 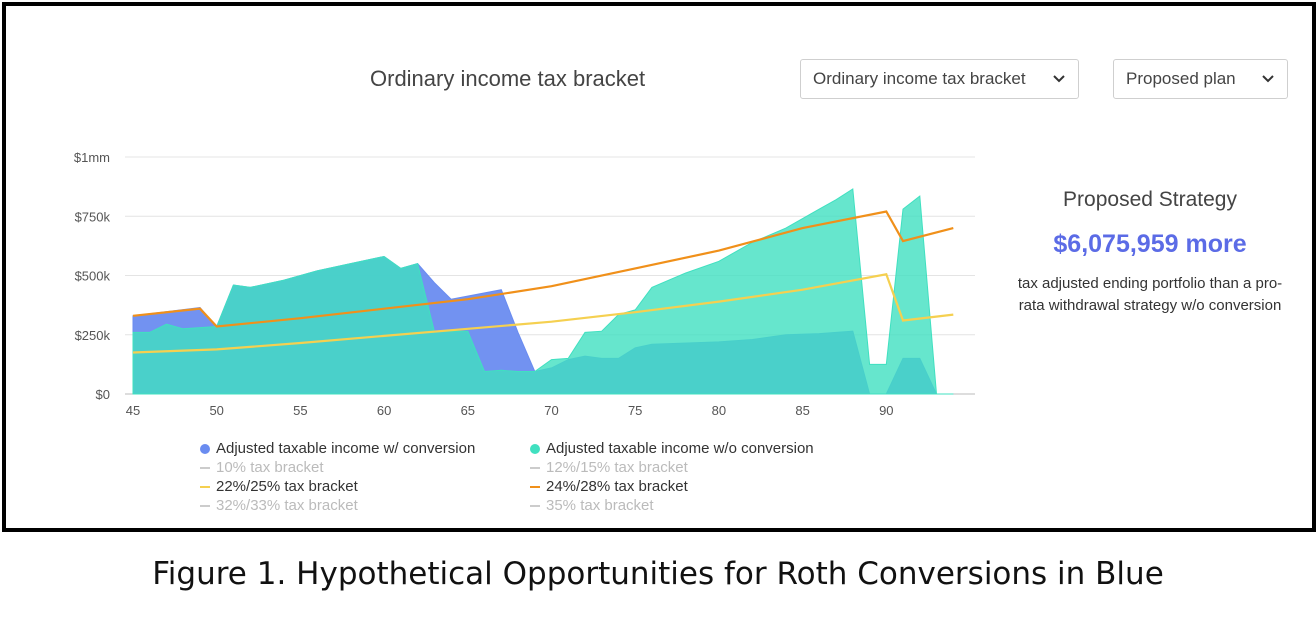 What do you see at coordinates (216, 410) in the screenshot?
I see `x-tick-label: 50` at bounding box center [216, 410].